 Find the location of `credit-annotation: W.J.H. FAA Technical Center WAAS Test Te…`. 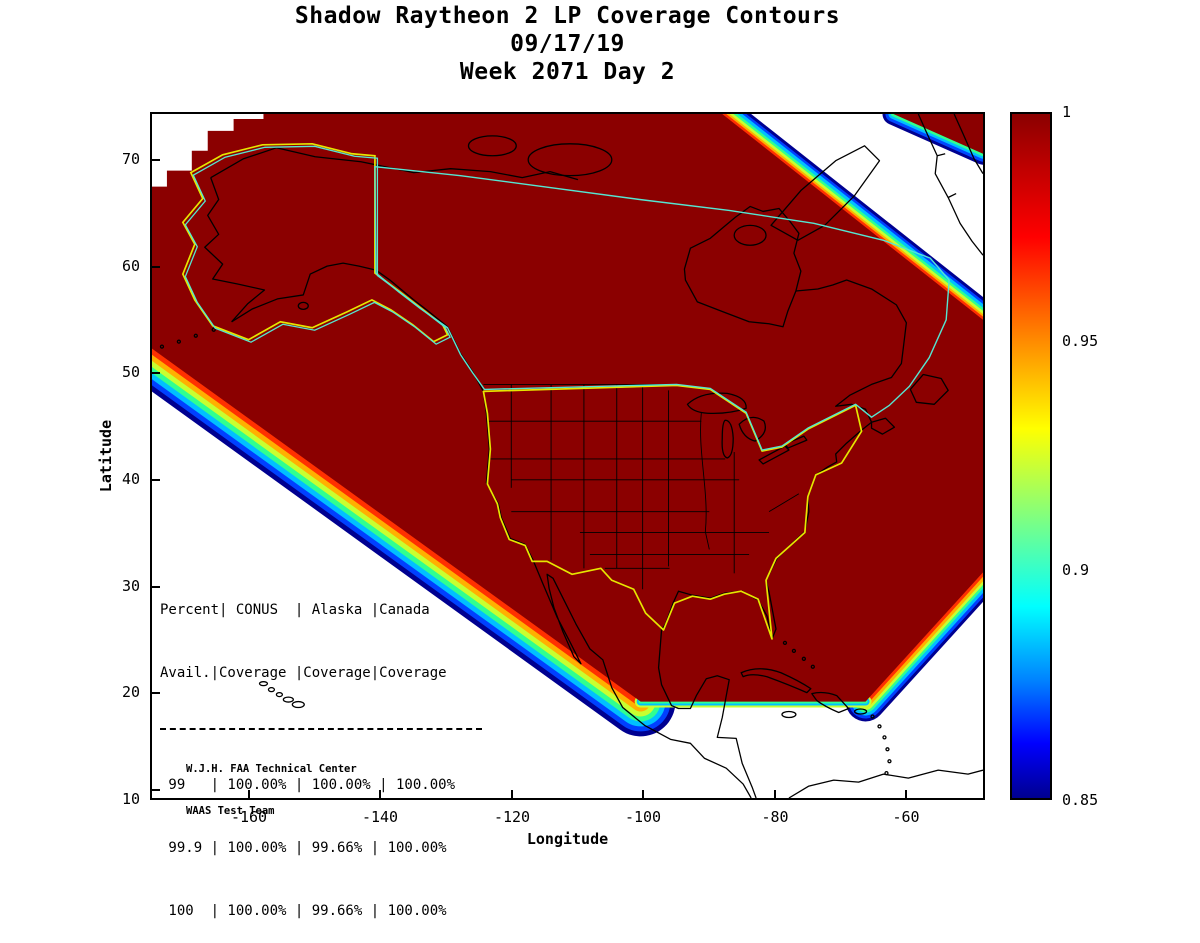

credit-annotation: W.J.H. FAA Technical Center WAAS Test Te… is located at coordinates (271, 783).